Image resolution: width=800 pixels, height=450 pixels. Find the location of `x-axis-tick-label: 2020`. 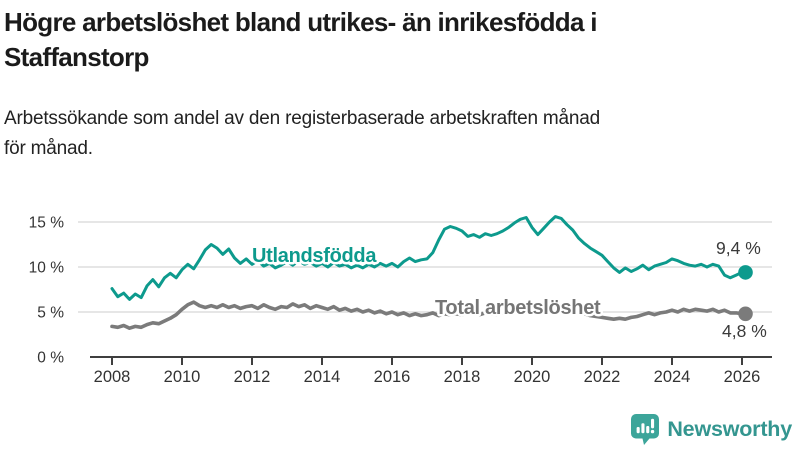

x-axis-tick-label: 2020 is located at coordinates (532, 377).